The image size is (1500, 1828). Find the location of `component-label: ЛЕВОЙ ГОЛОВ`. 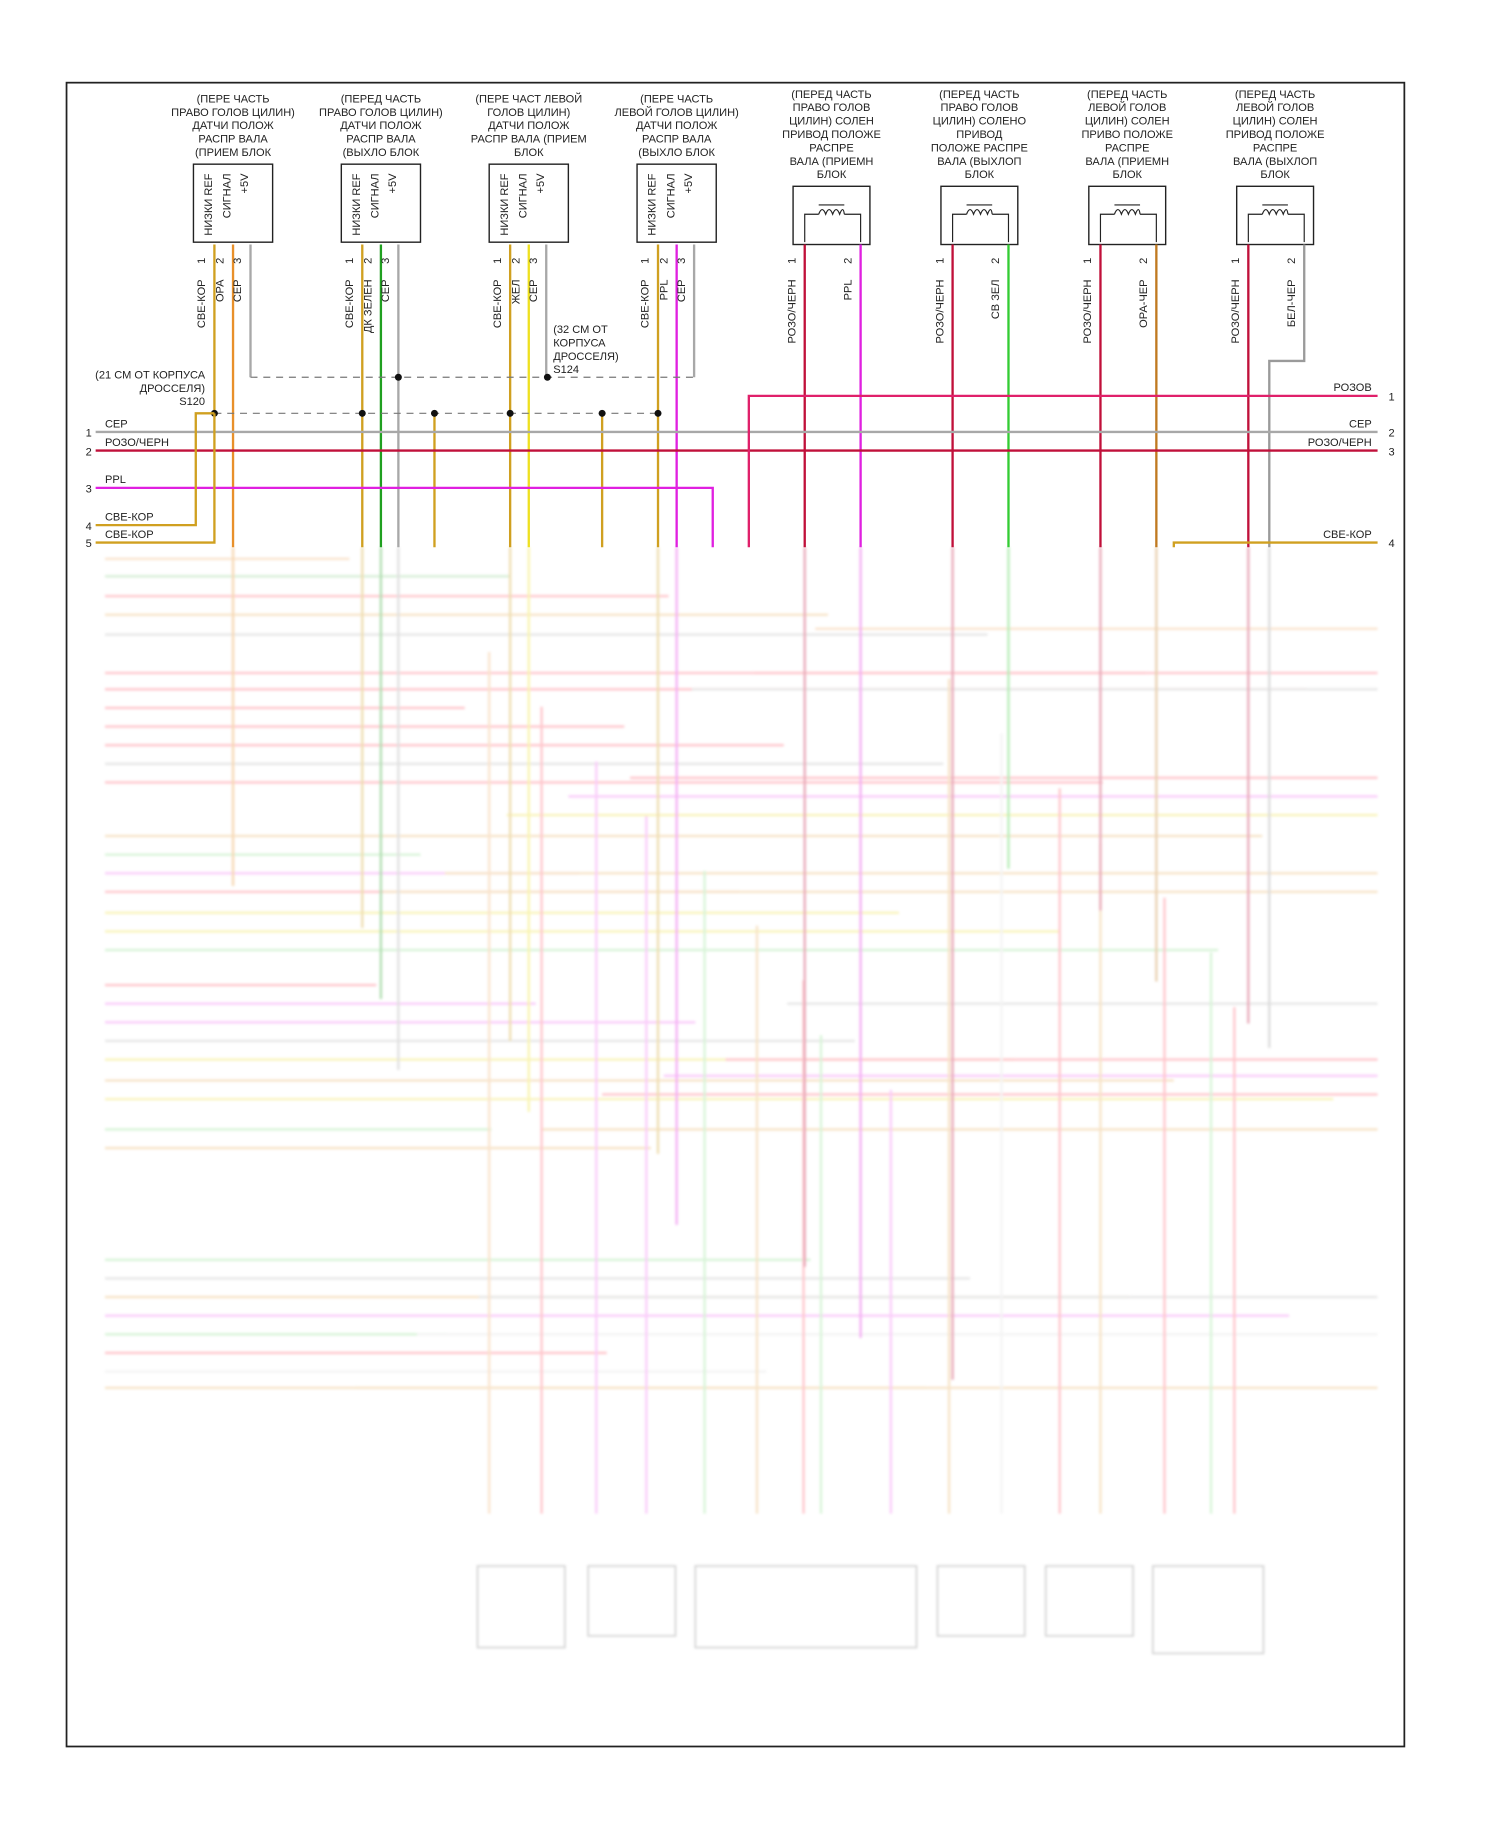

component-label: ЛЕВОЙ ГОЛОВ is located at coordinates (1127, 107).